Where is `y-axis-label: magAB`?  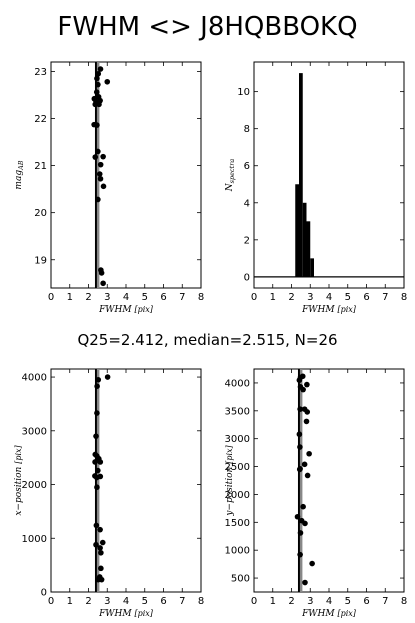
y-axis-label: magAB is located at coordinates (19, 174).